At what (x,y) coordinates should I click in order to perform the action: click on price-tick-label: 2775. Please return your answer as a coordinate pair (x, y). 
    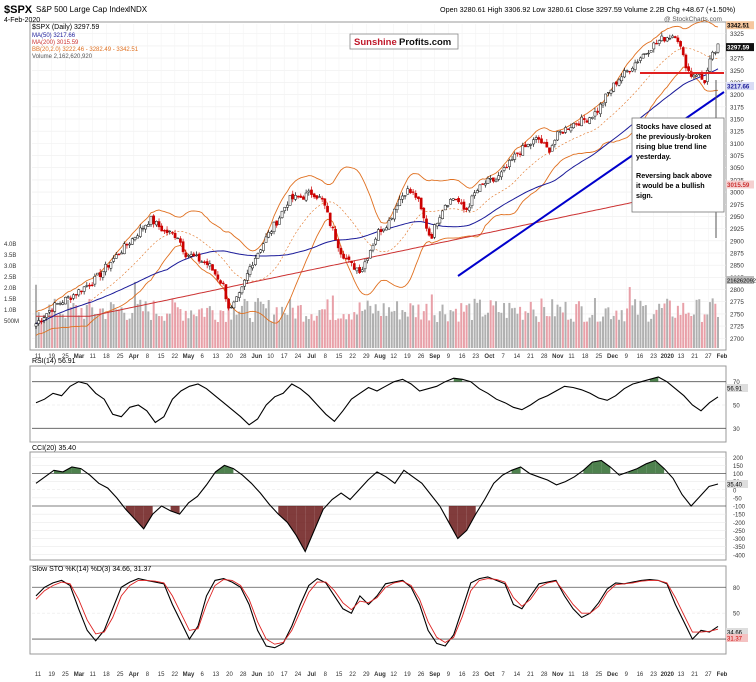
    Looking at the image, I should click on (737, 302).